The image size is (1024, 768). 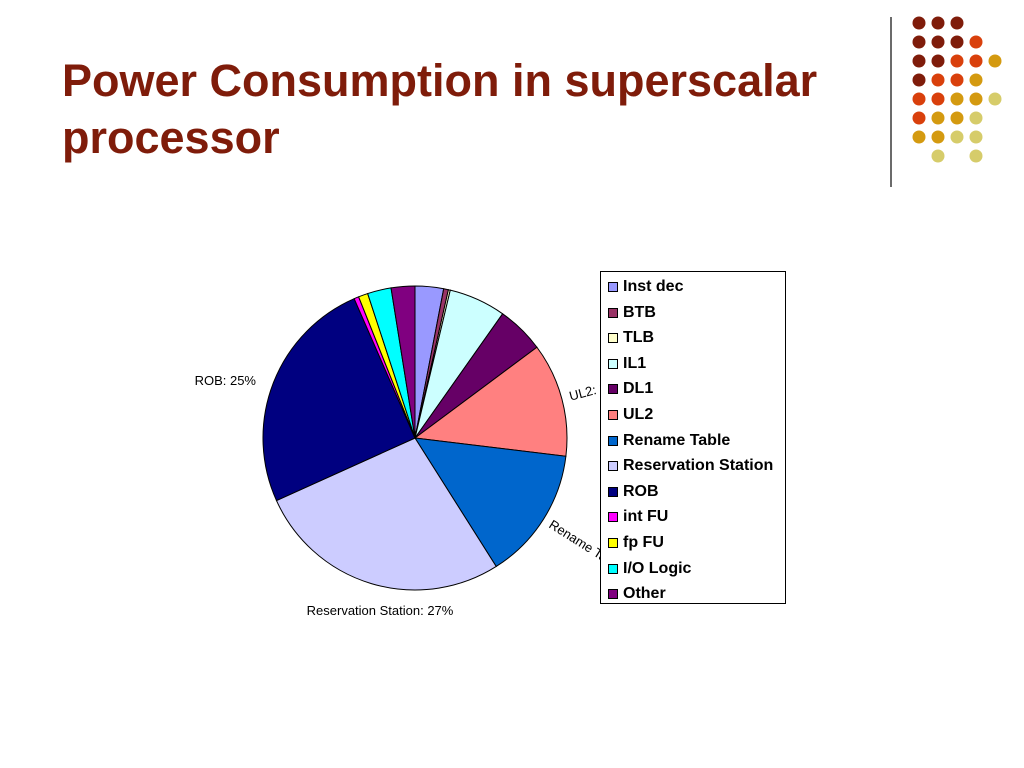 What do you see at coordinates (490, 502) in the screenshot?
I see `pie-slice-rename-table` at bounding box center [490, 502].